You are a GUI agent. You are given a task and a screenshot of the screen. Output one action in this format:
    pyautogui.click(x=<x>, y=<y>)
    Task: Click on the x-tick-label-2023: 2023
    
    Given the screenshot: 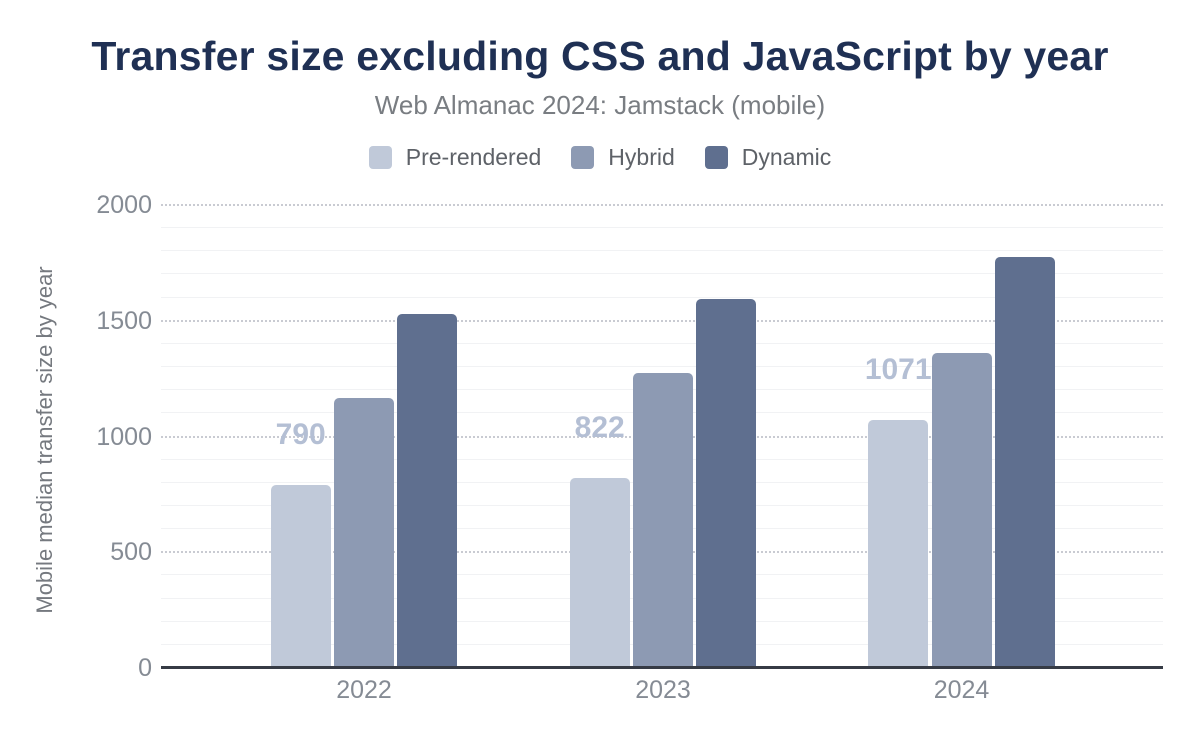 What is the action you would take?
    pyautogui.click(x=663, y=690)
    